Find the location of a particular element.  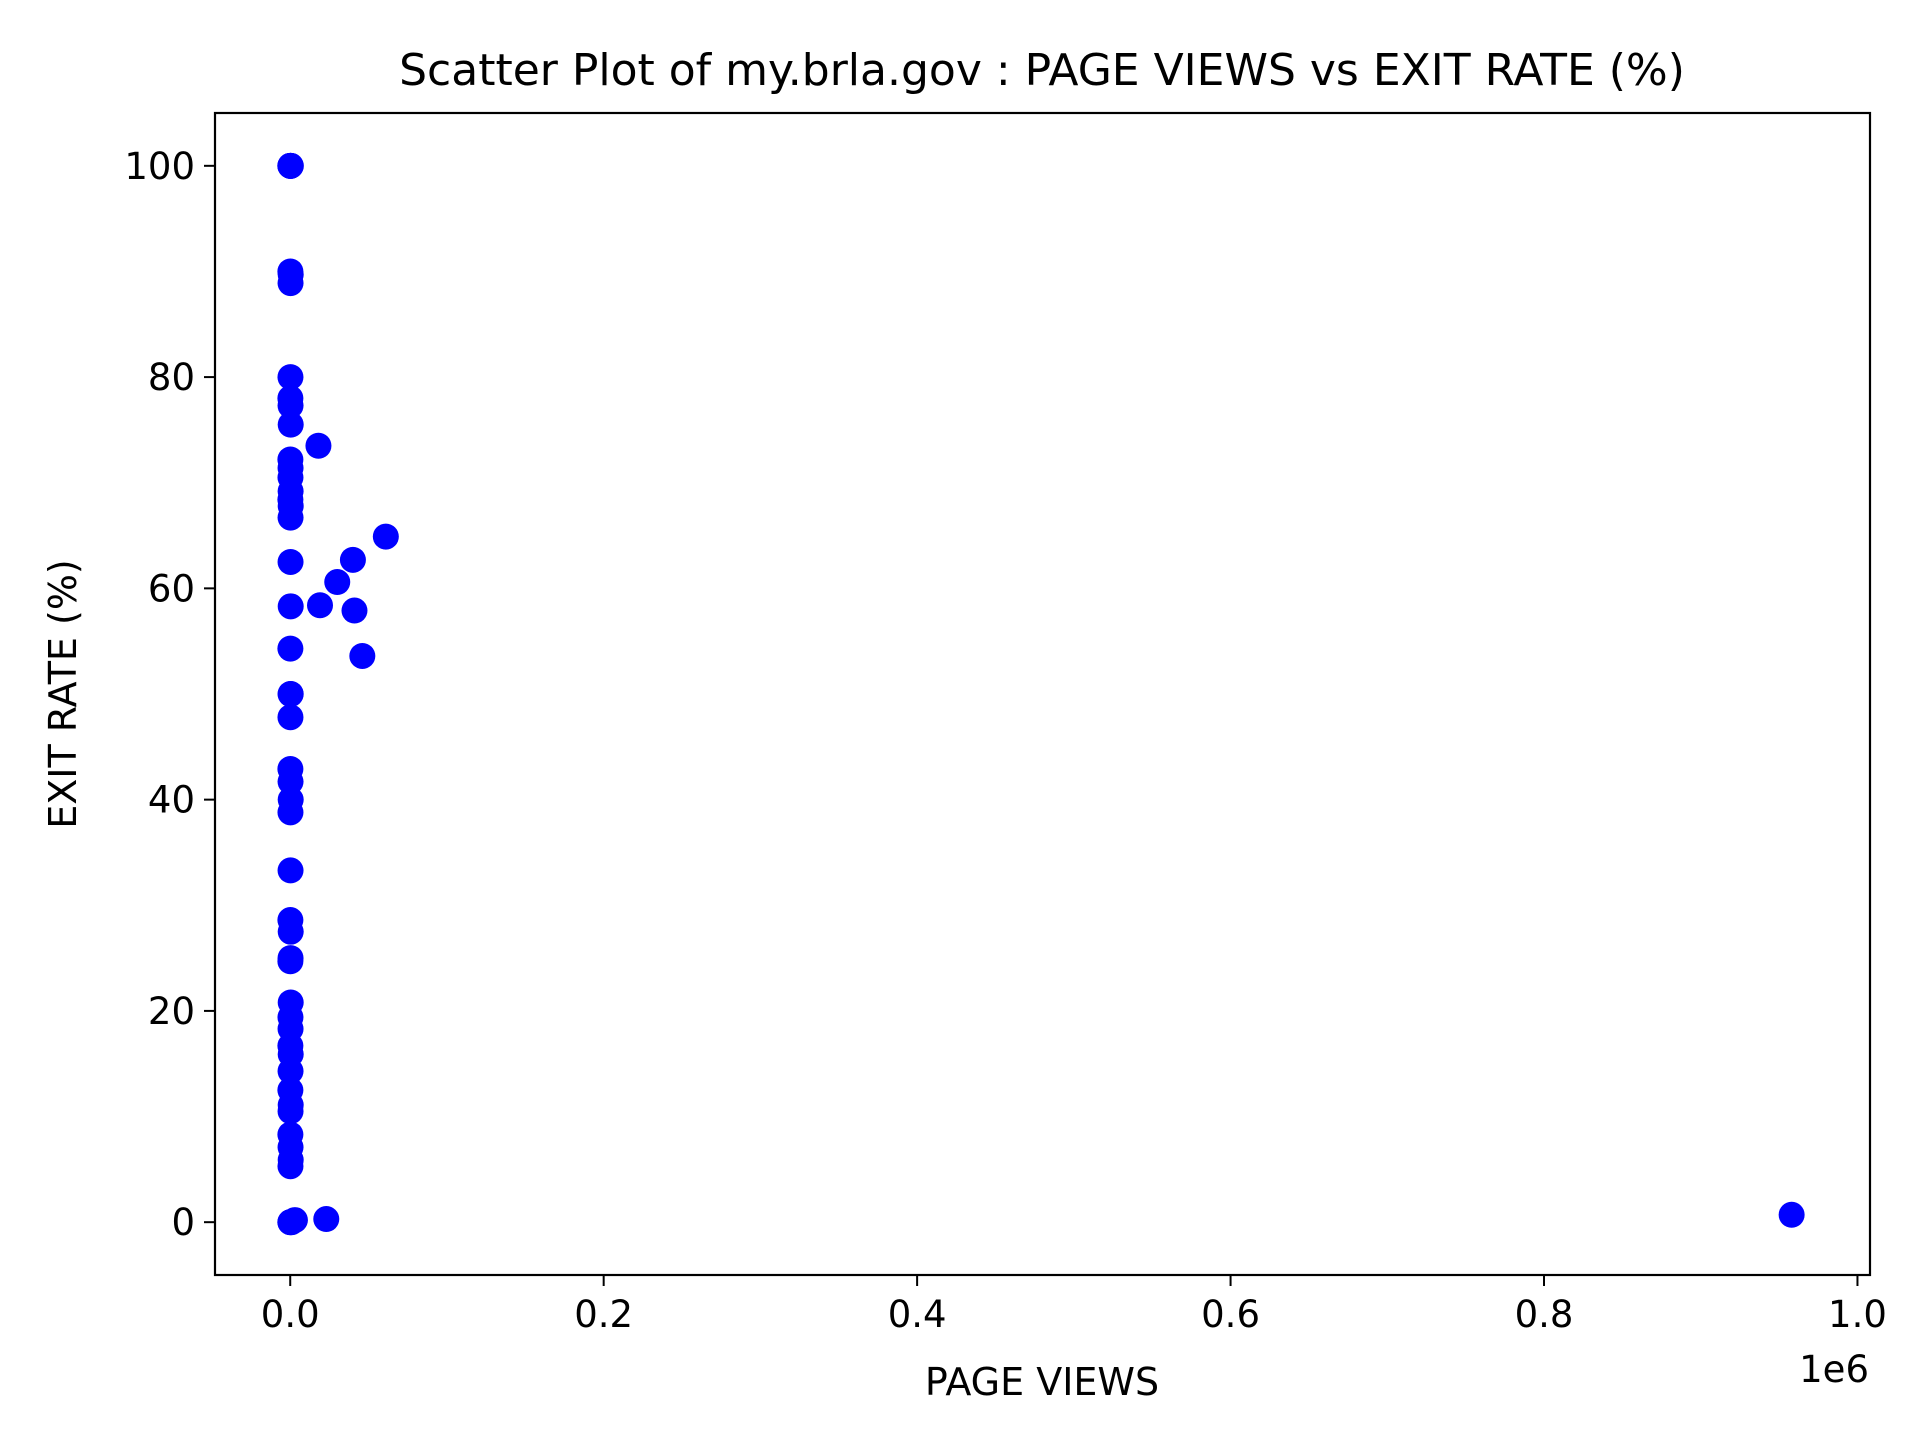

x-tick-label: 1.0 is located at coordinates (1857, 1314).